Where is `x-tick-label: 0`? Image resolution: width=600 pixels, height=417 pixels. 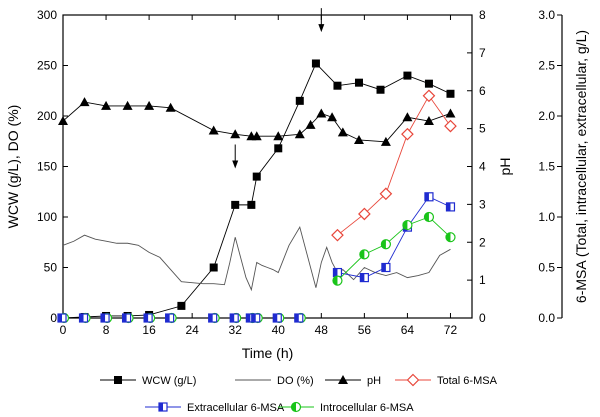
x-tick-label: 0 is located at coordinates (63, 330).